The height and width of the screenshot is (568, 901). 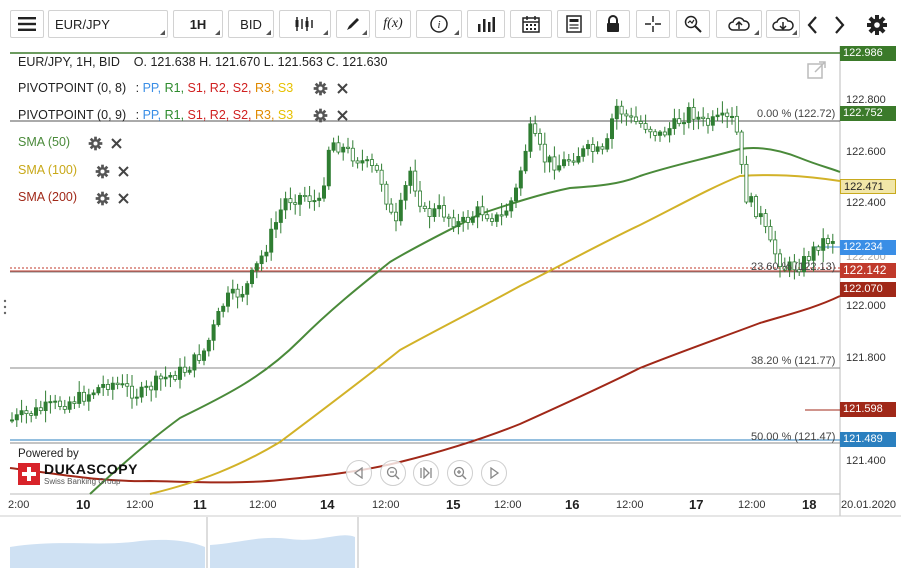 I want to click on price-label: 122.000, so click(x=866, y=306).